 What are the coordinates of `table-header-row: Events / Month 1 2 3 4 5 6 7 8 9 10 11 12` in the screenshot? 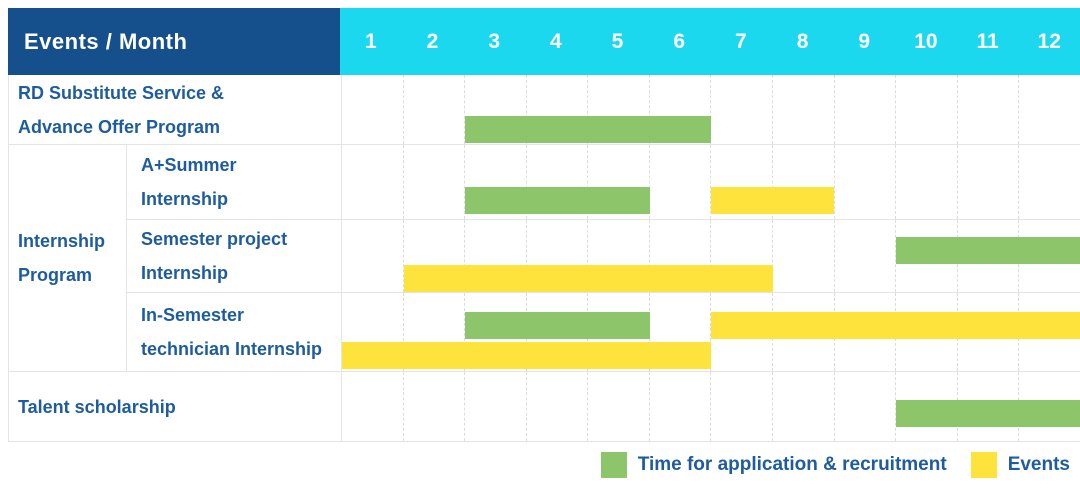 It's located at (544, 41).